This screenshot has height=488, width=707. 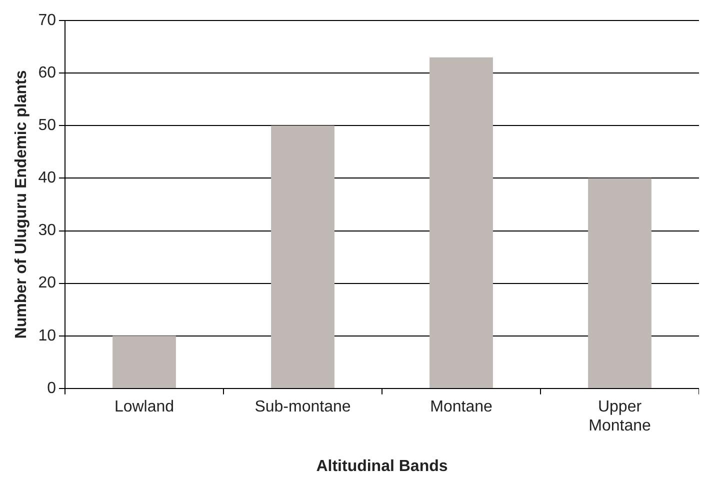 What do you see at coordinates (47, 335) in the screenshot?
I see `y-tick-label: 10` at bounding box center [47, 335].